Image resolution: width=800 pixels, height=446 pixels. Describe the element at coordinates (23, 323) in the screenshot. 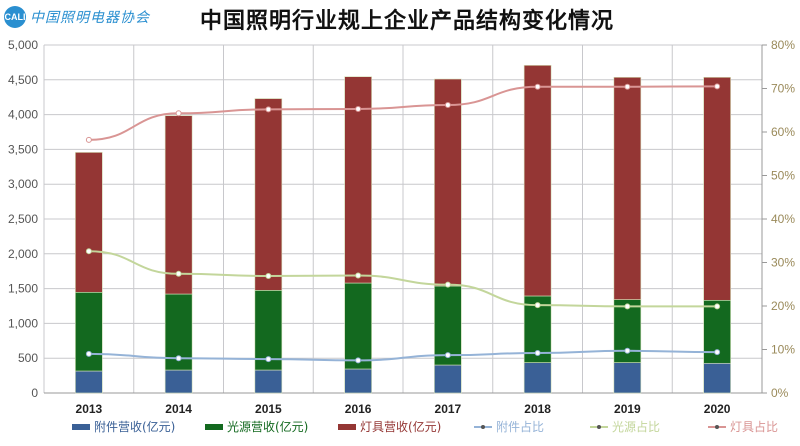

I see `y-left-tick-label: 1,000` at that location.